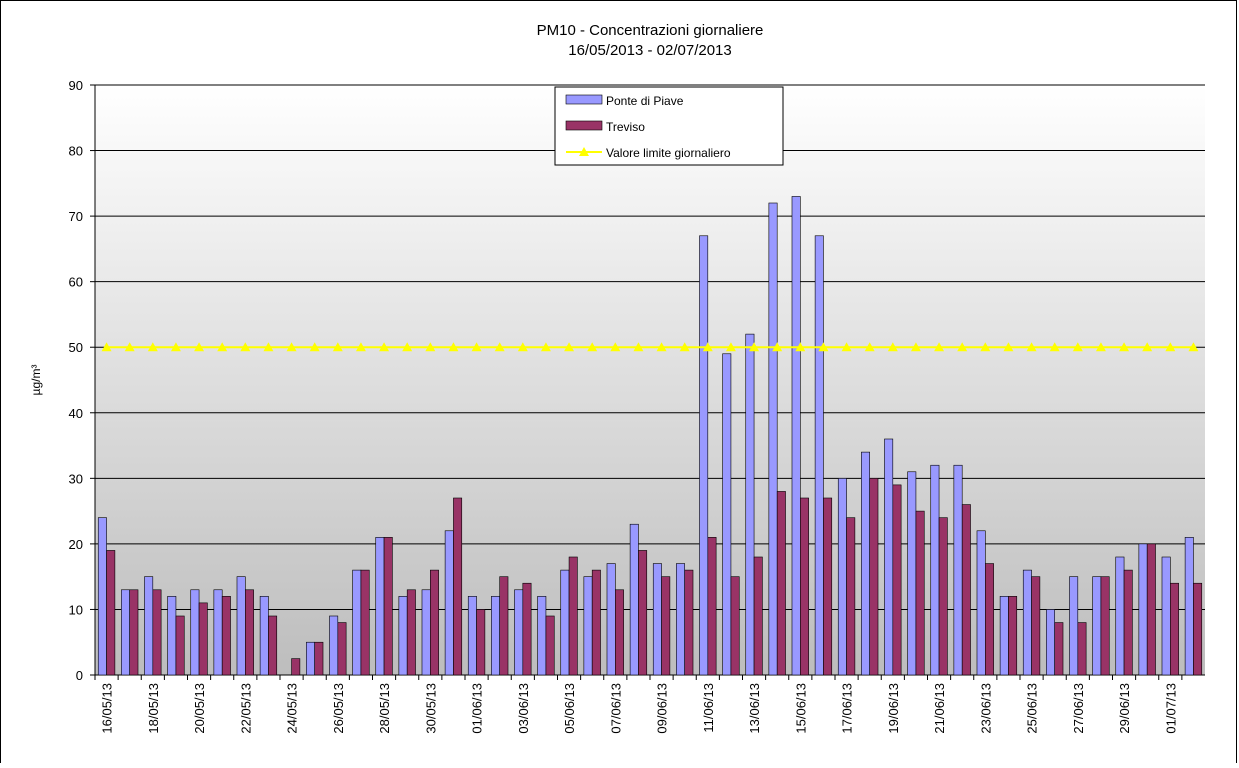 Image resolution: width=1239 pixels, height=768 pixels. Describe the element at coordinates (523, 708) in the screenshot. I see `x-tick-label: 03/06/13` at that location.